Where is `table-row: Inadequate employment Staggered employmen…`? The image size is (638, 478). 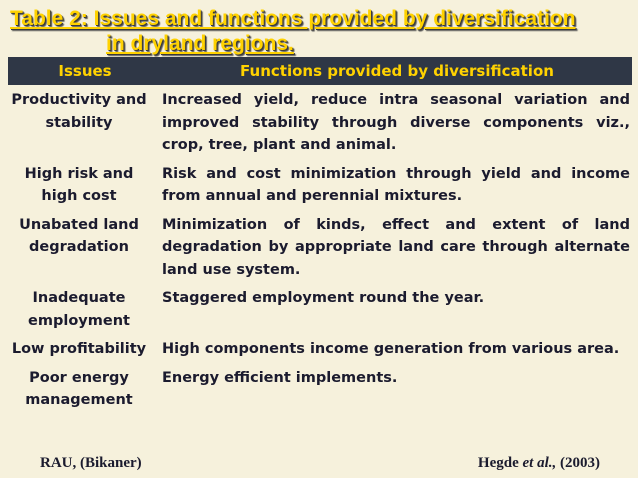
table-row: Inadequate employment Staggered employmen… is located at coordinates (320, 308).